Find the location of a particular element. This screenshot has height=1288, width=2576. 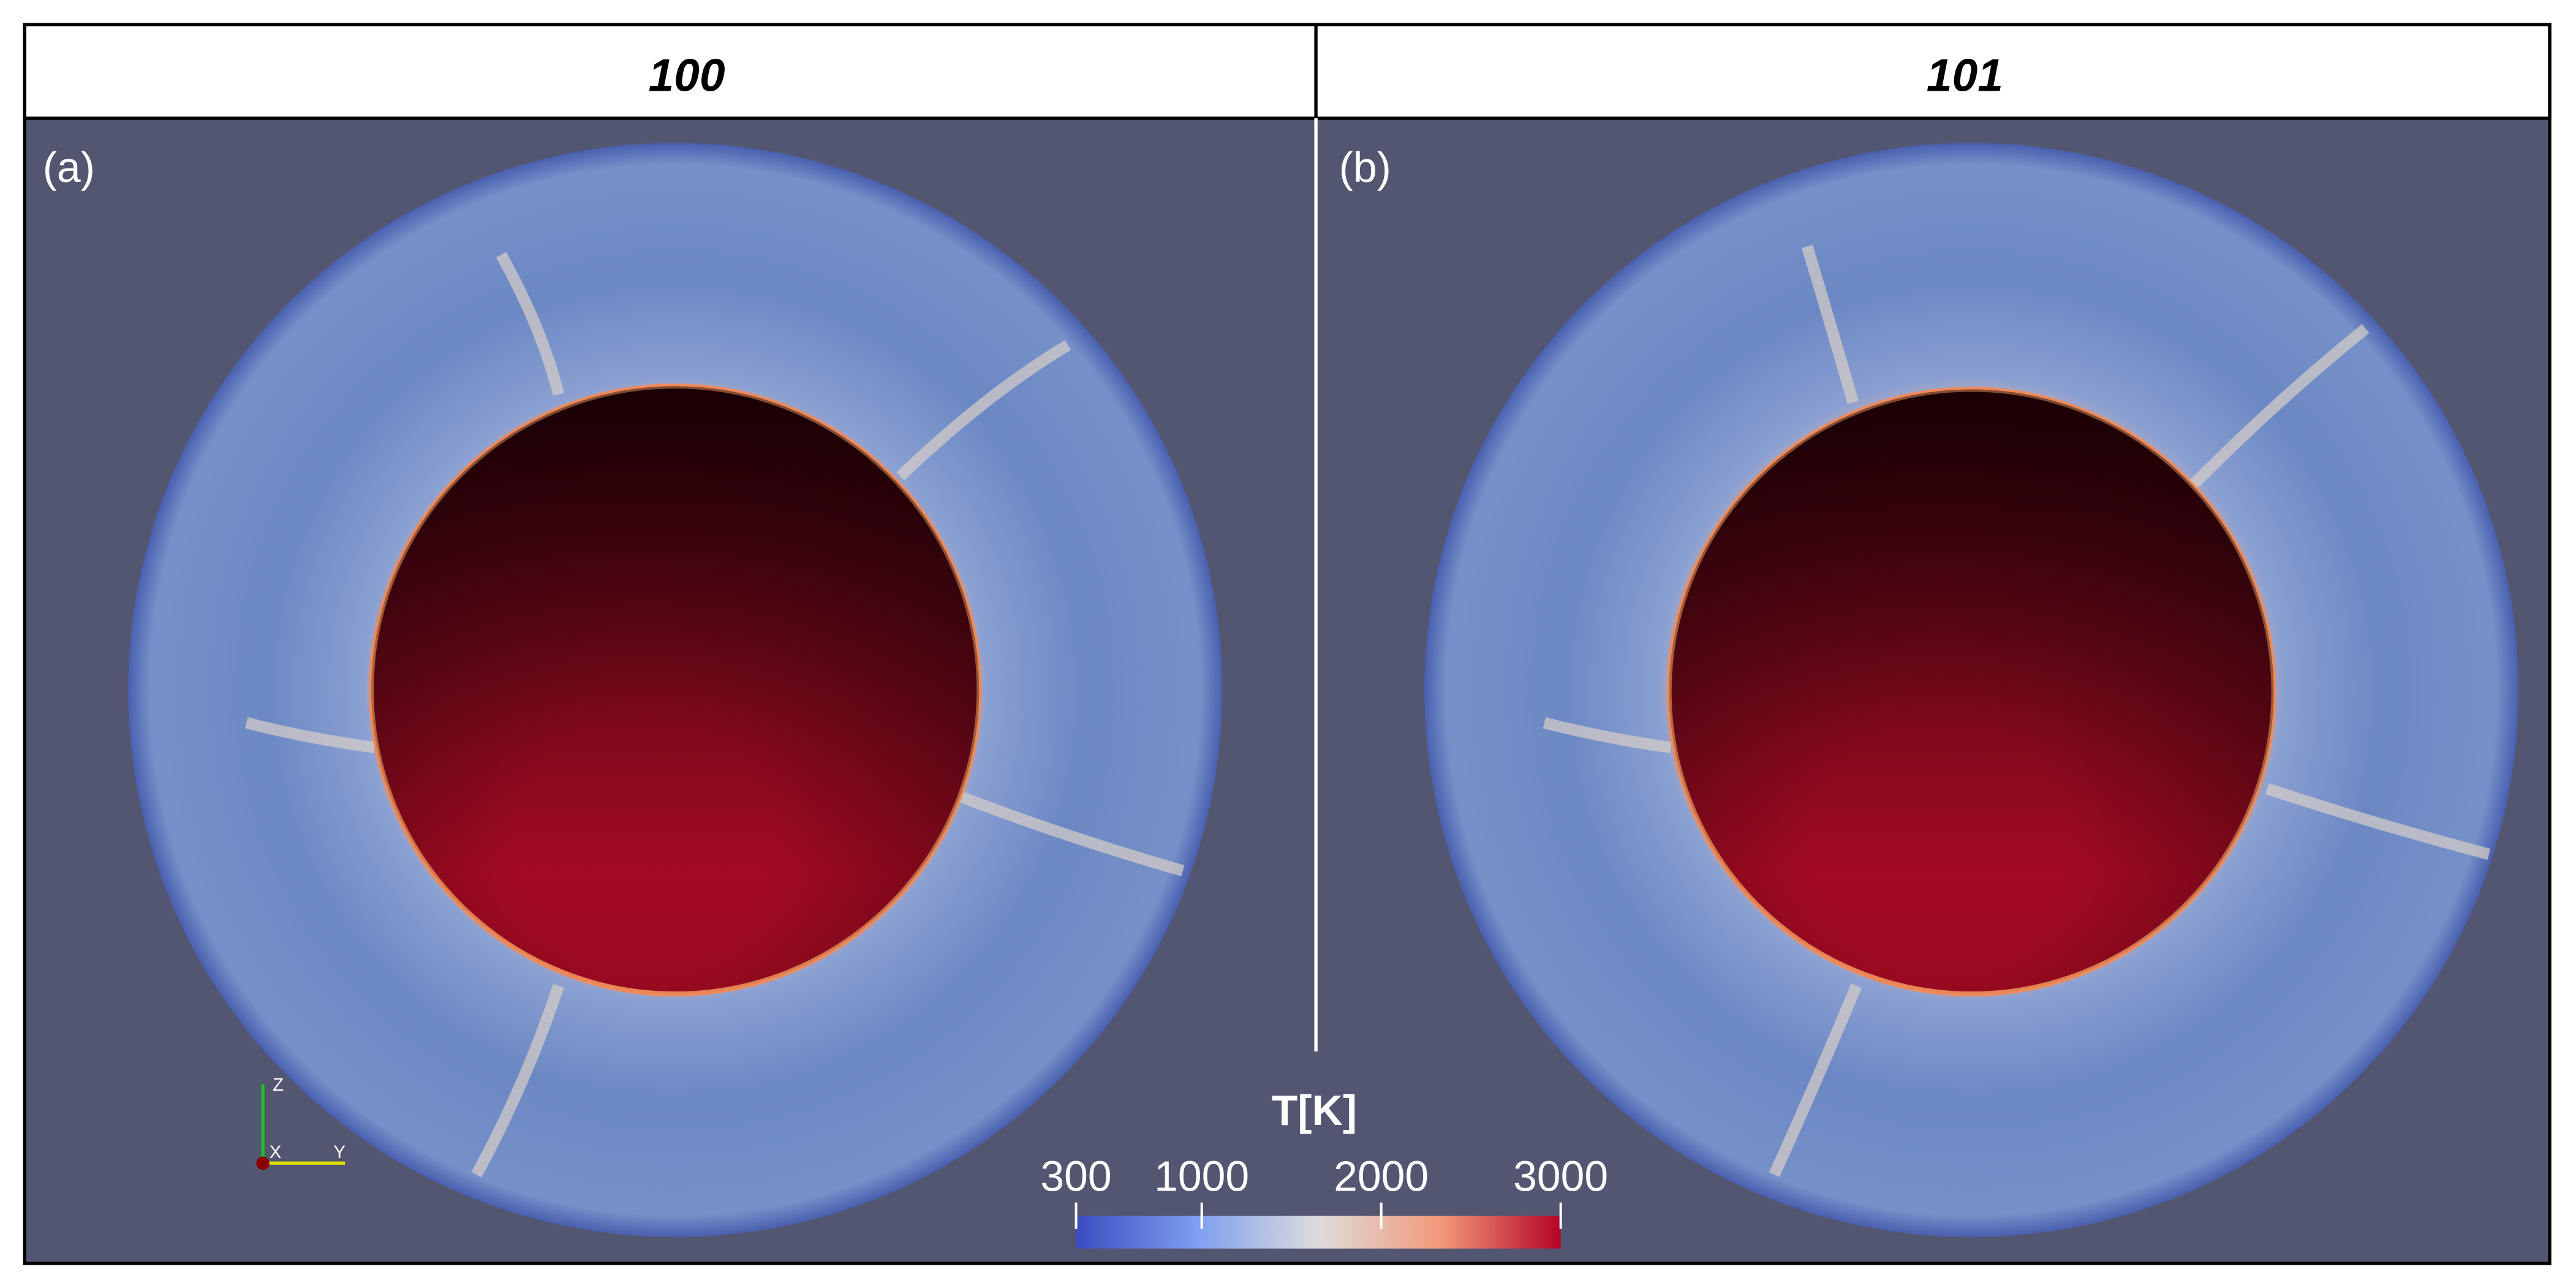

panel-title: 100 is located at coordinates (686, 75).